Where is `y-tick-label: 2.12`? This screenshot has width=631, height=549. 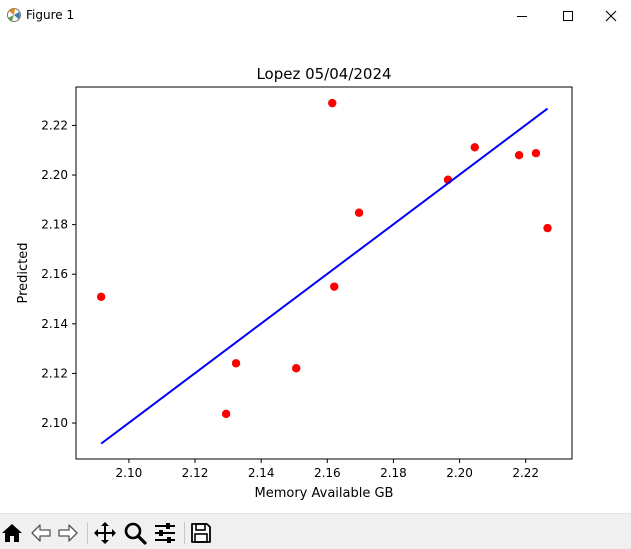 y-tick-label: 2.12 is located at coordinates (54, 373).